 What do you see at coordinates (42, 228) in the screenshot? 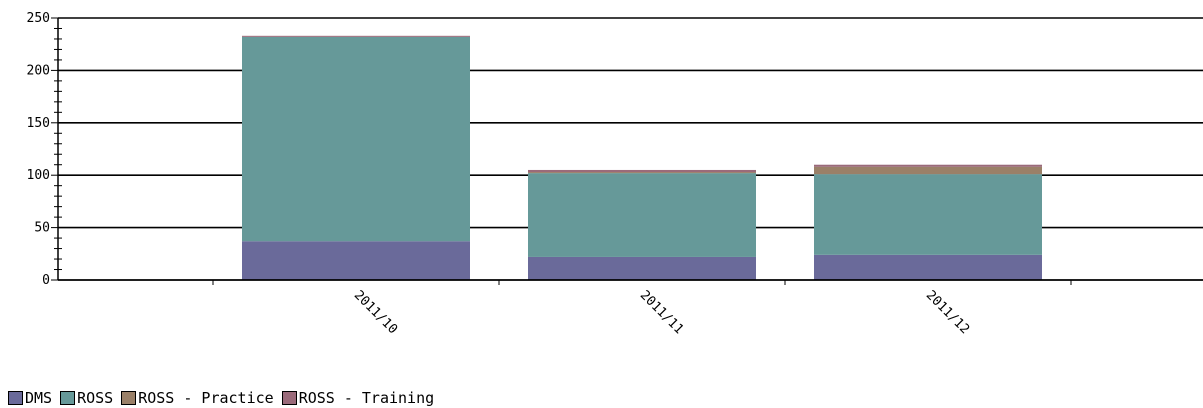
I see `y-tick-label-50: 50` at bounding box center [42, 228].